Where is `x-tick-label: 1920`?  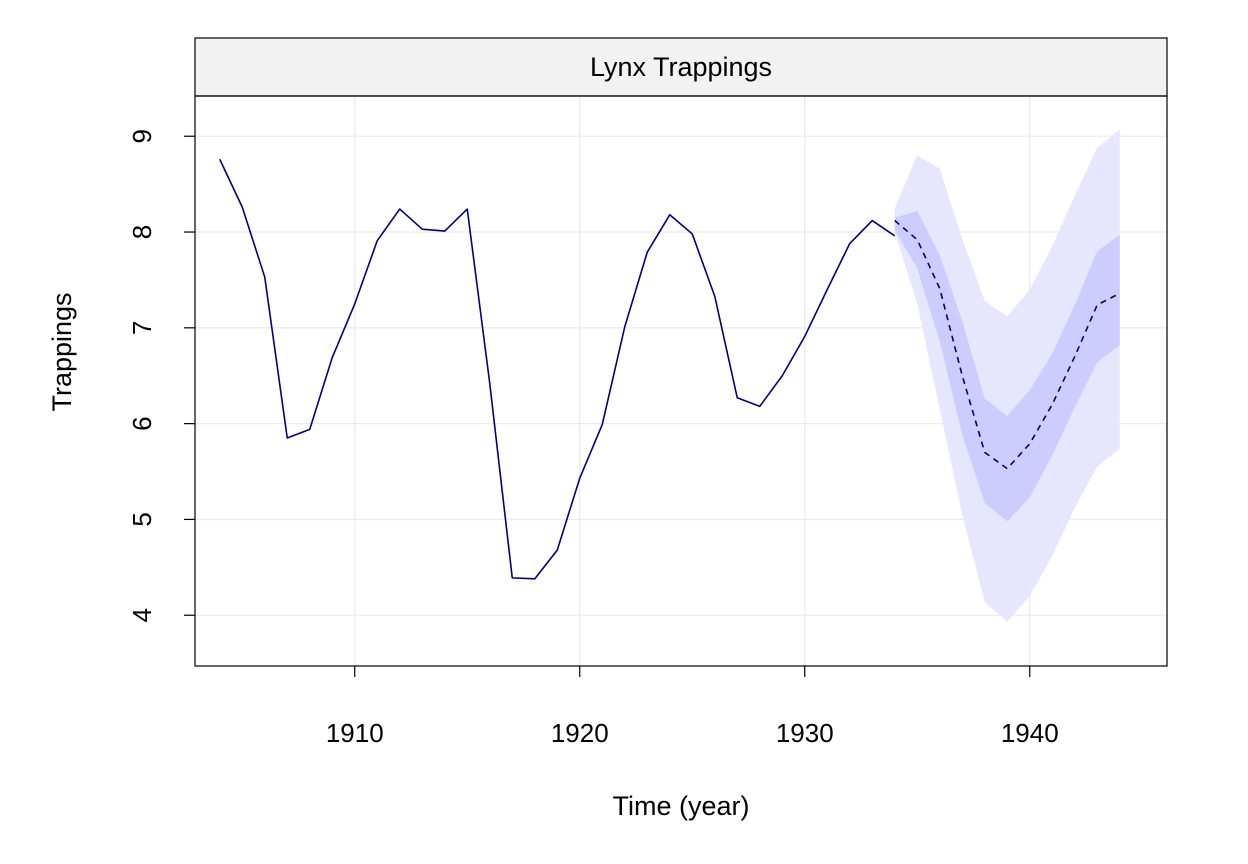 x-tick-label: 1920 is located at coordinates (580, 733).